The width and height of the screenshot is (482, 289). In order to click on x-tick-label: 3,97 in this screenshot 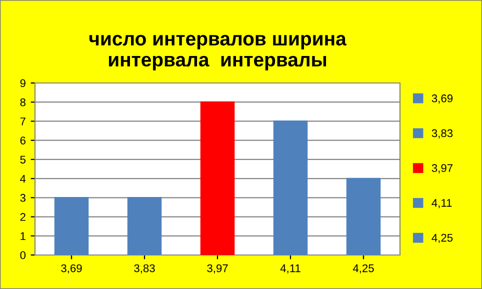, I will do `click(217, 269)`.